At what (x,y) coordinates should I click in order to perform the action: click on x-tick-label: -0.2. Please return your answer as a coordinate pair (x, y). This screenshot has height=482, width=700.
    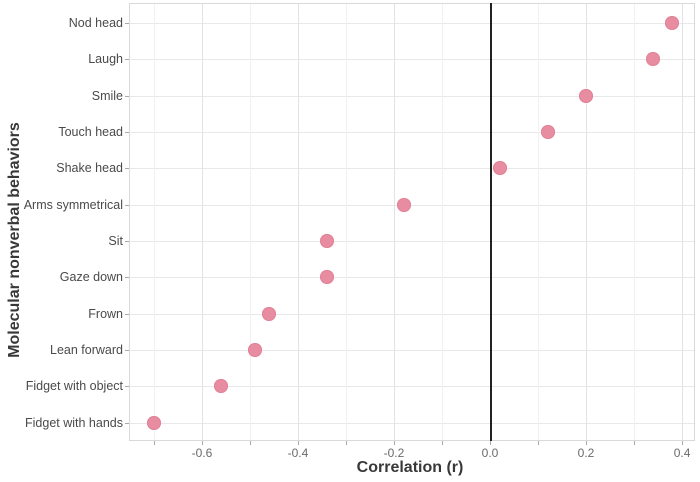
    Looking at the image, I should click on (394, 453).